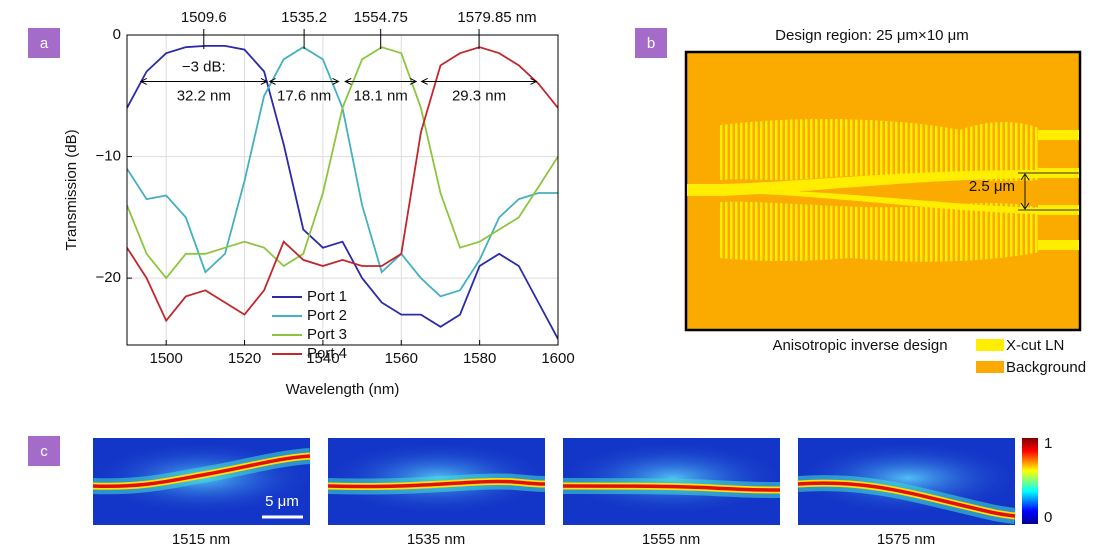 The width and height of the screenshot is (1118, 555). I want to click on peak-label: 1579.85 nm, so click(496, 17).